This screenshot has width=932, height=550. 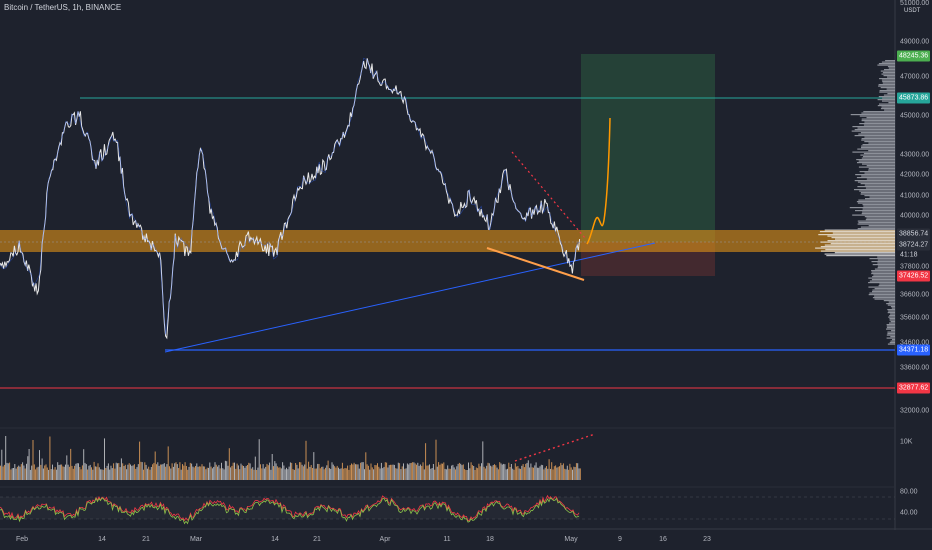 I want to click on resistance-price-tag: 45873.86, so click(x=914, y=98).